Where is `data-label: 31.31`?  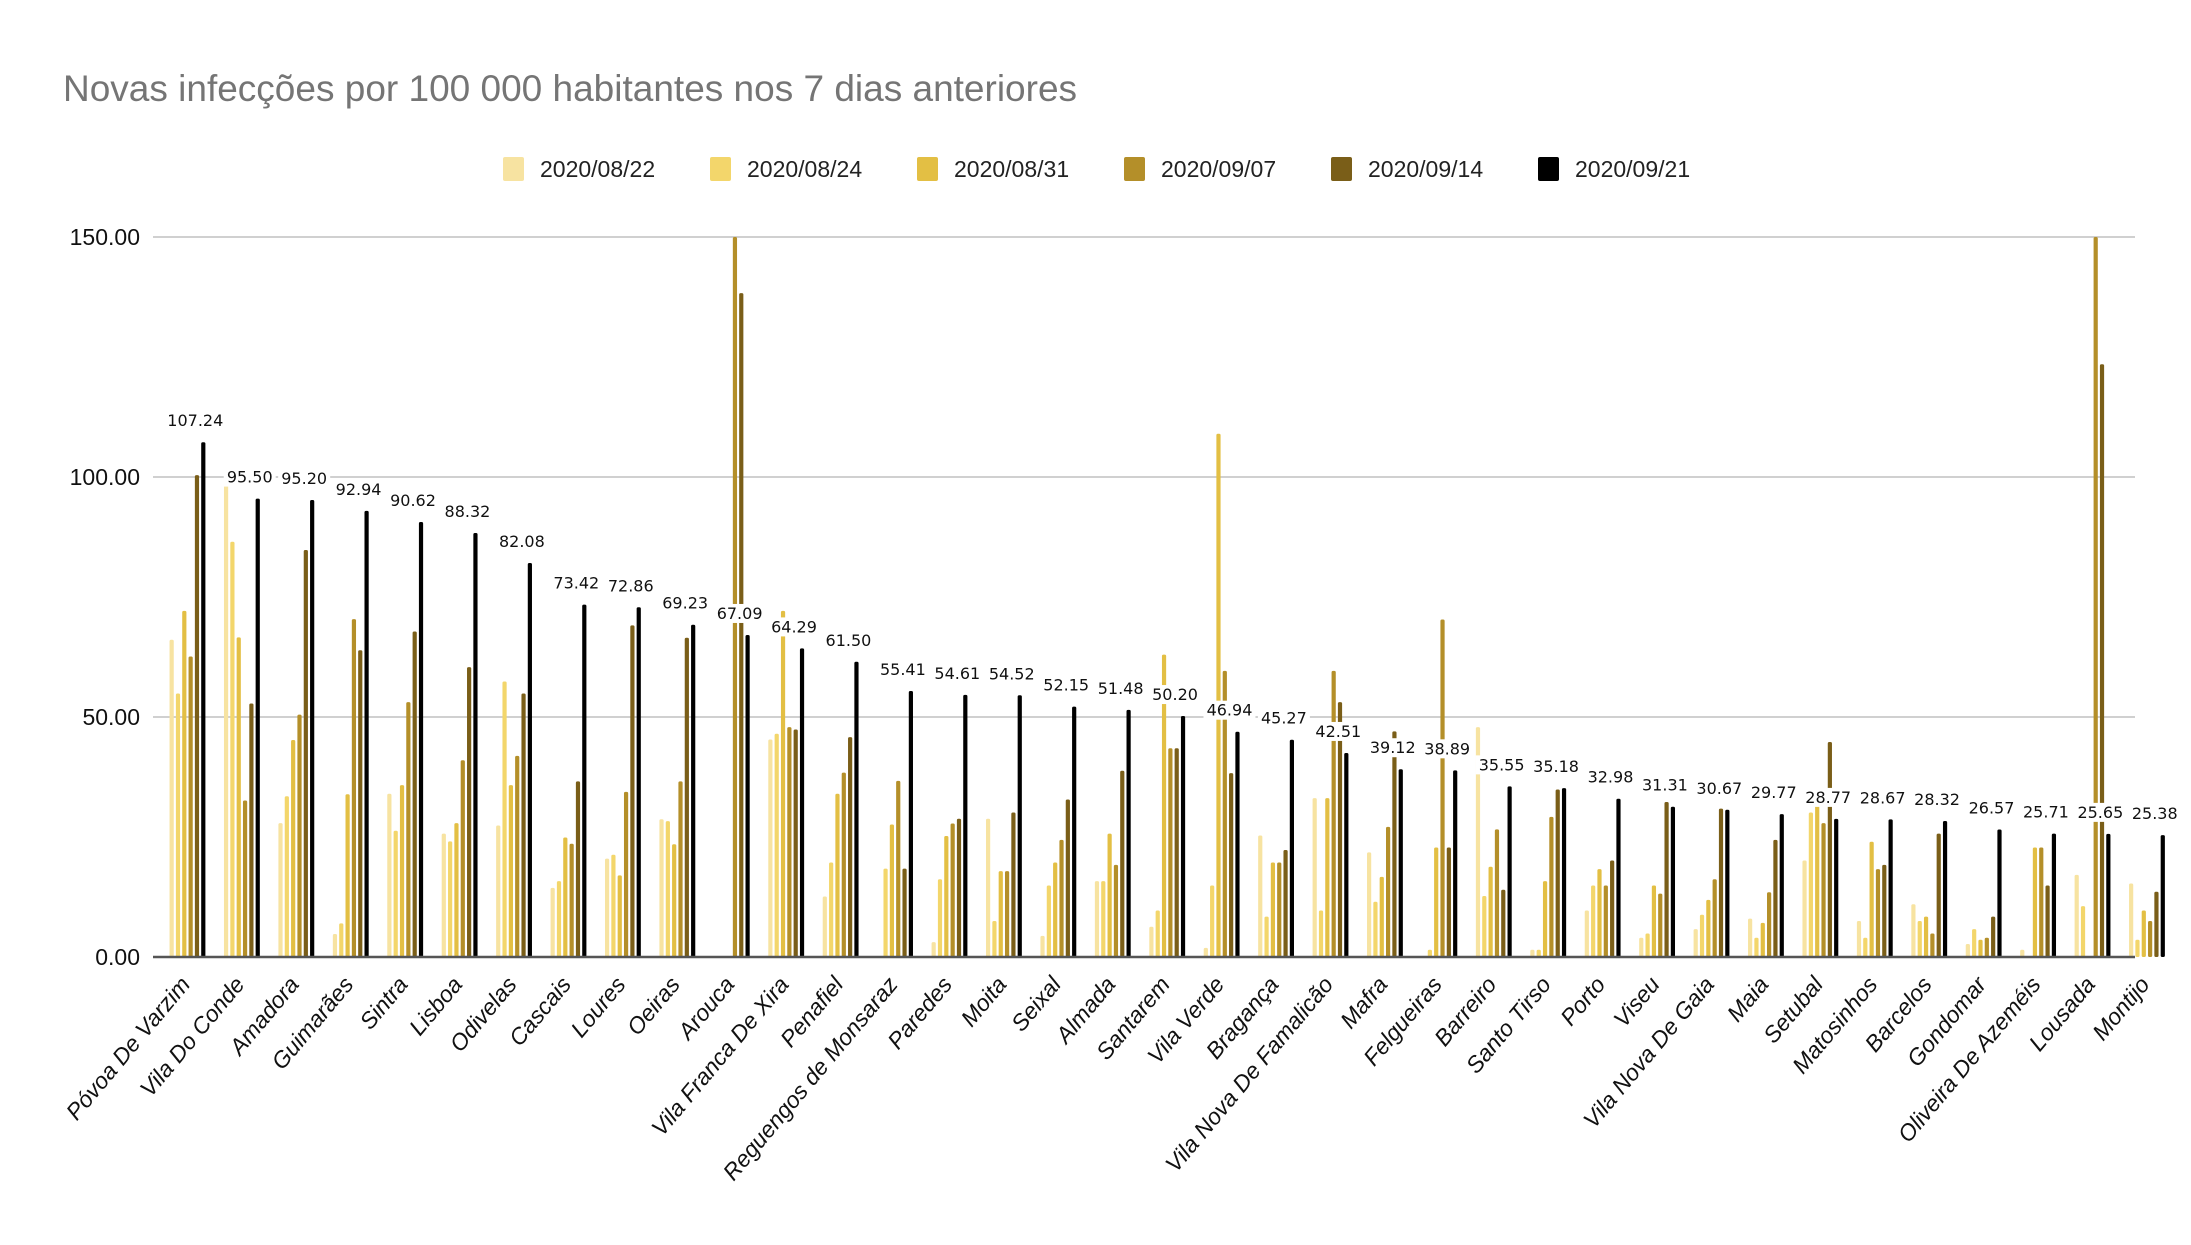 data-label: 31.31 is located at coordinates (1665, 785).